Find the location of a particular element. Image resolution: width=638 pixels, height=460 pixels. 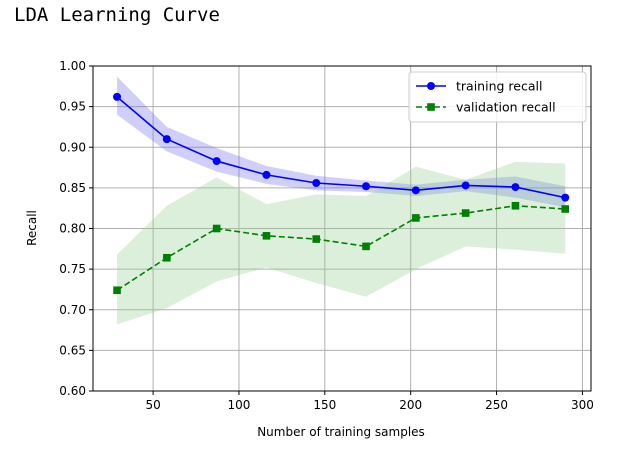

y-tick-label: 0.80 is located at coordinates (72, 229).